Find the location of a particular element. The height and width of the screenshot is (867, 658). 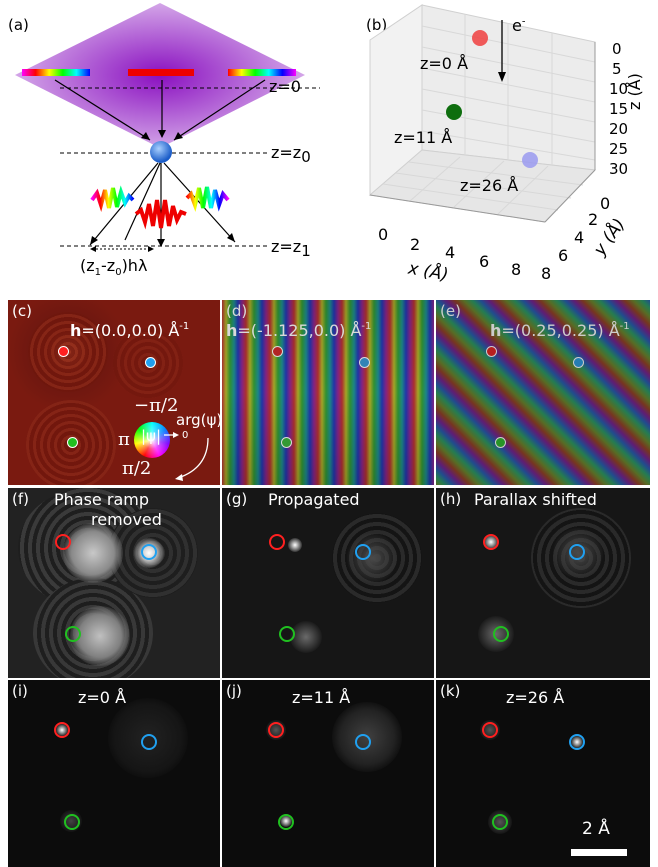

panel-i-title: z=0 Å is located at coordinates (102, 697).